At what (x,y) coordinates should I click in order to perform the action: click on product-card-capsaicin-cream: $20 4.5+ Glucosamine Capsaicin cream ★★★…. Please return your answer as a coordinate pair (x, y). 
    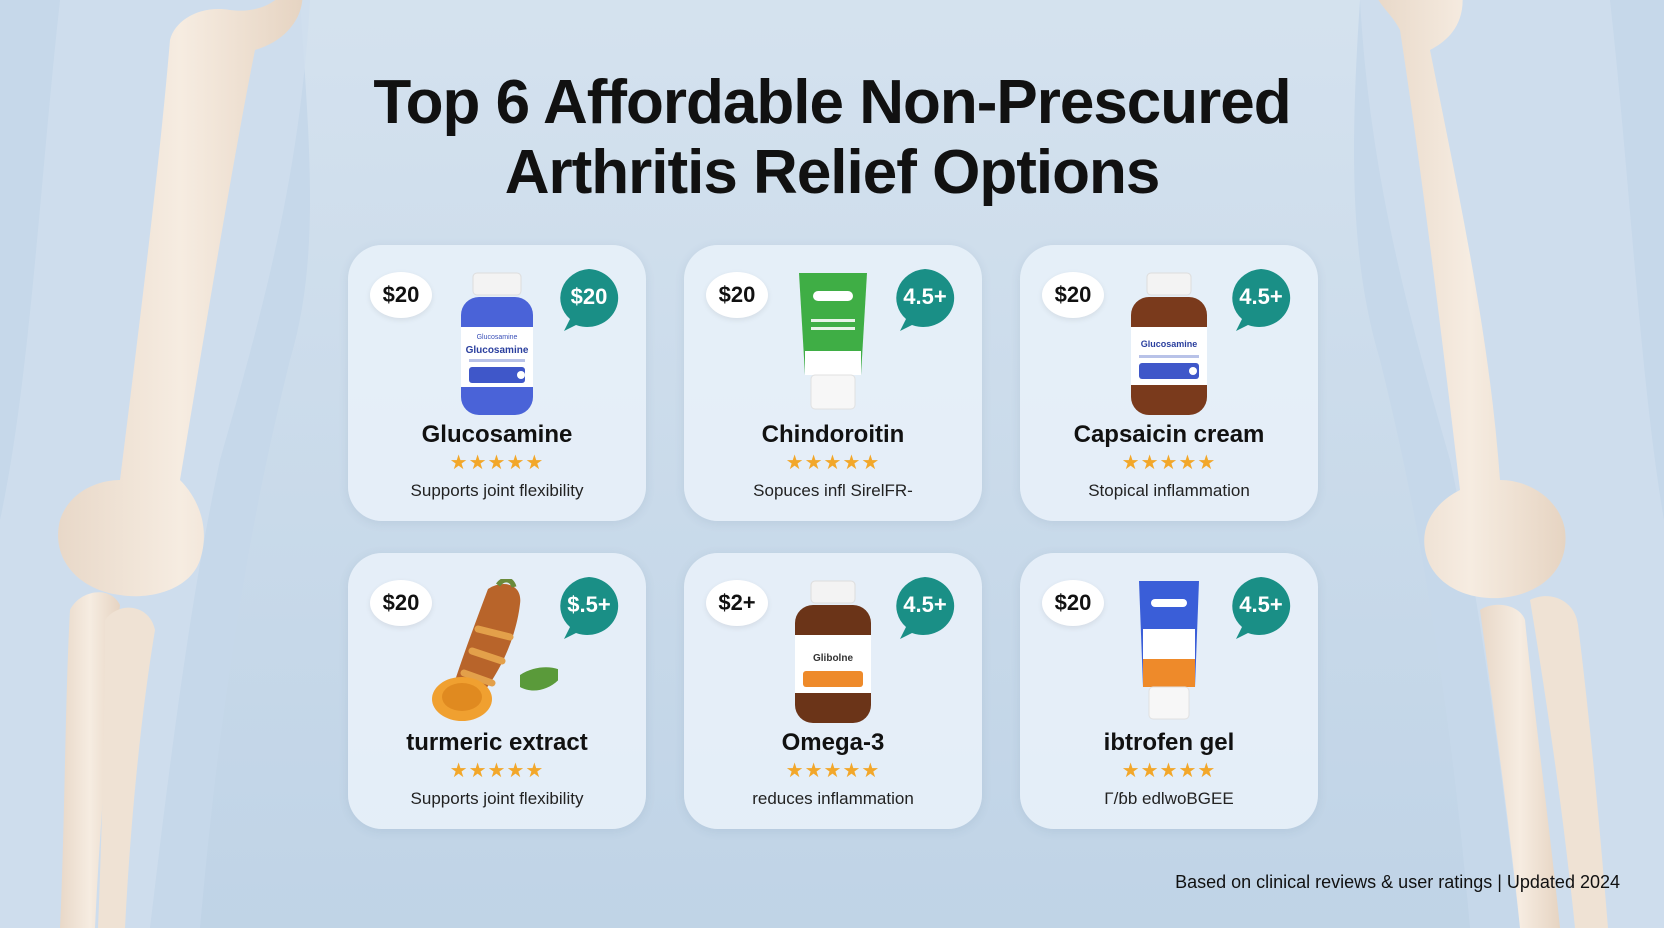
    Looking at the image, I should click on (1169, 383).